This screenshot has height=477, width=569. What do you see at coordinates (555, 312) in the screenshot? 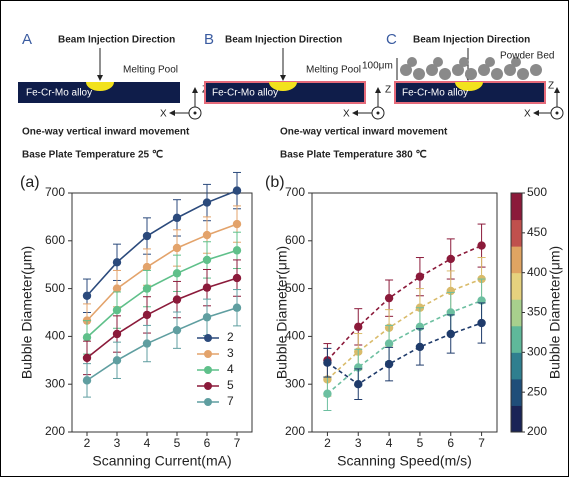
I see `colorbar-title: Bubble Diameter(μm)` at bounding box center [555, 312].